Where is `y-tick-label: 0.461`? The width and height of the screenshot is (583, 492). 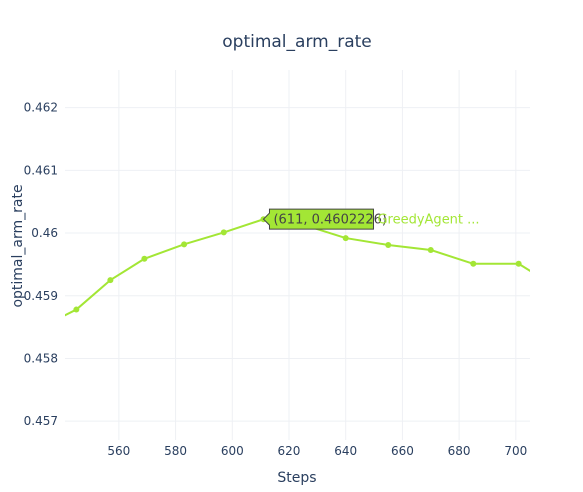 y-tick-label: 0.461 is located at coordinates (41, 170).